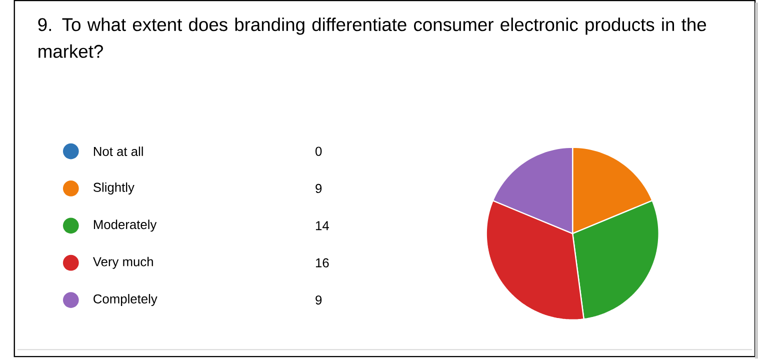 The image size is (758, 359). Describe the element at coordinates (118, 151) in the screenshot. I see `legend-label: Not at all` at that location.